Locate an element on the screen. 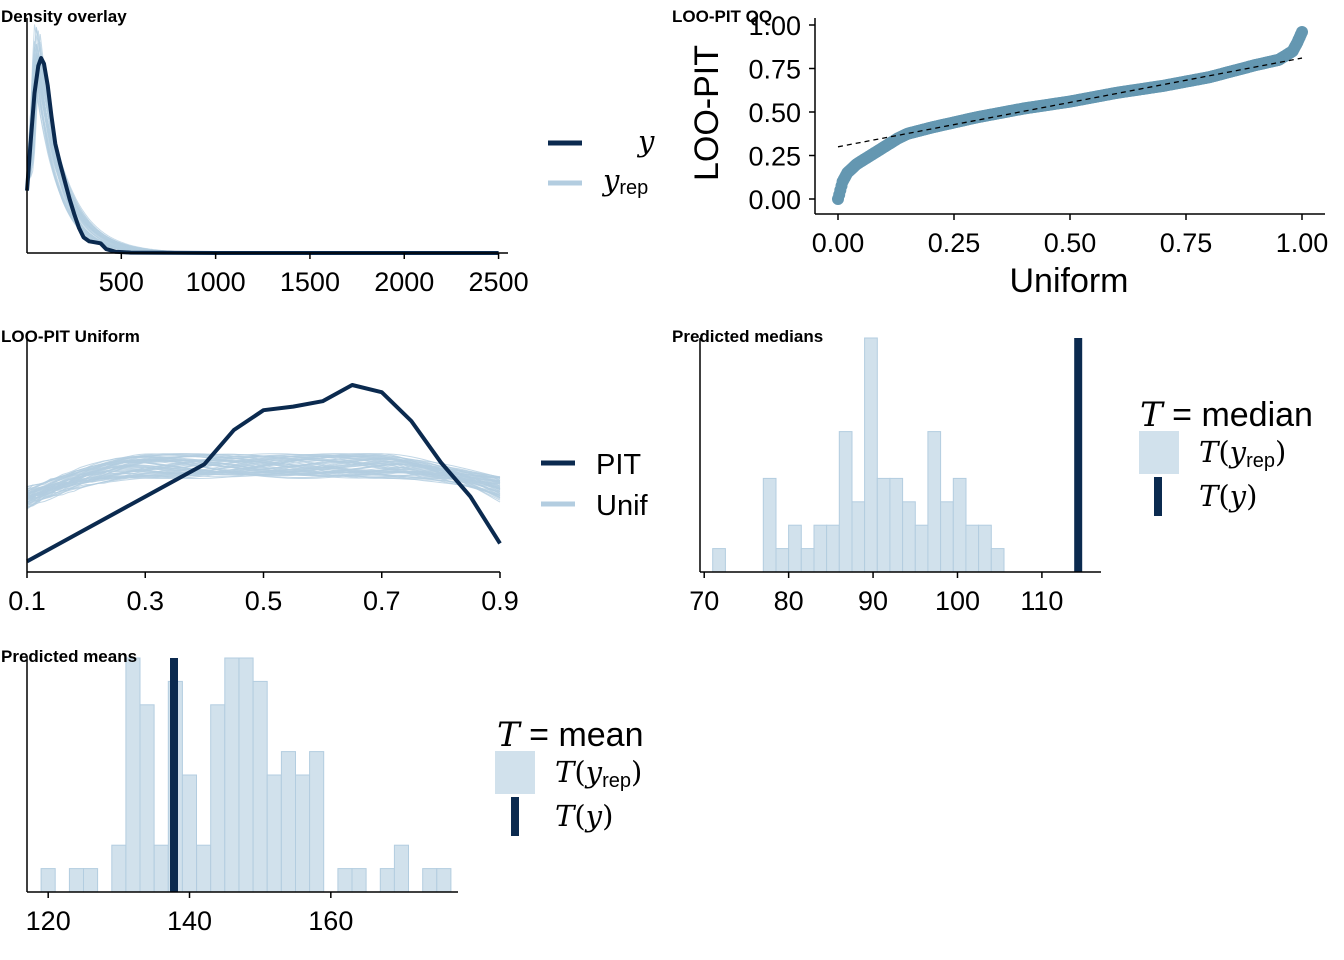 The height and width of the screenshot is (960, 1344). legend-key-trep is located at coordinates (1159, 452).